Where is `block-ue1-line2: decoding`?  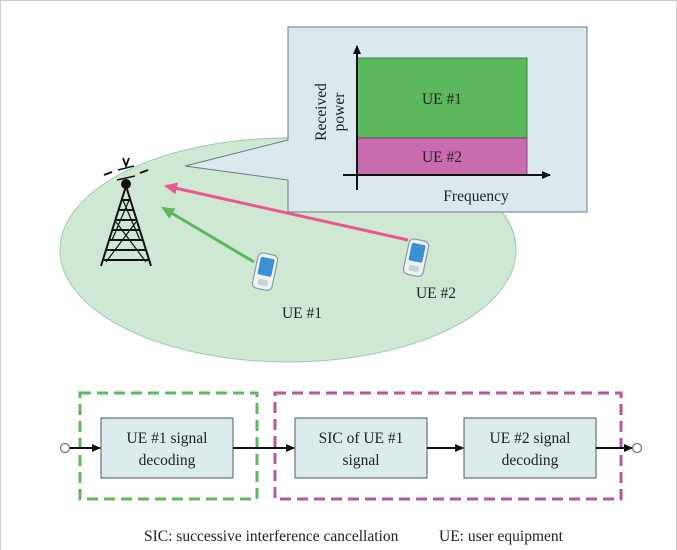
block-ue1-line2: decoding is located at coordinates (167, 460).